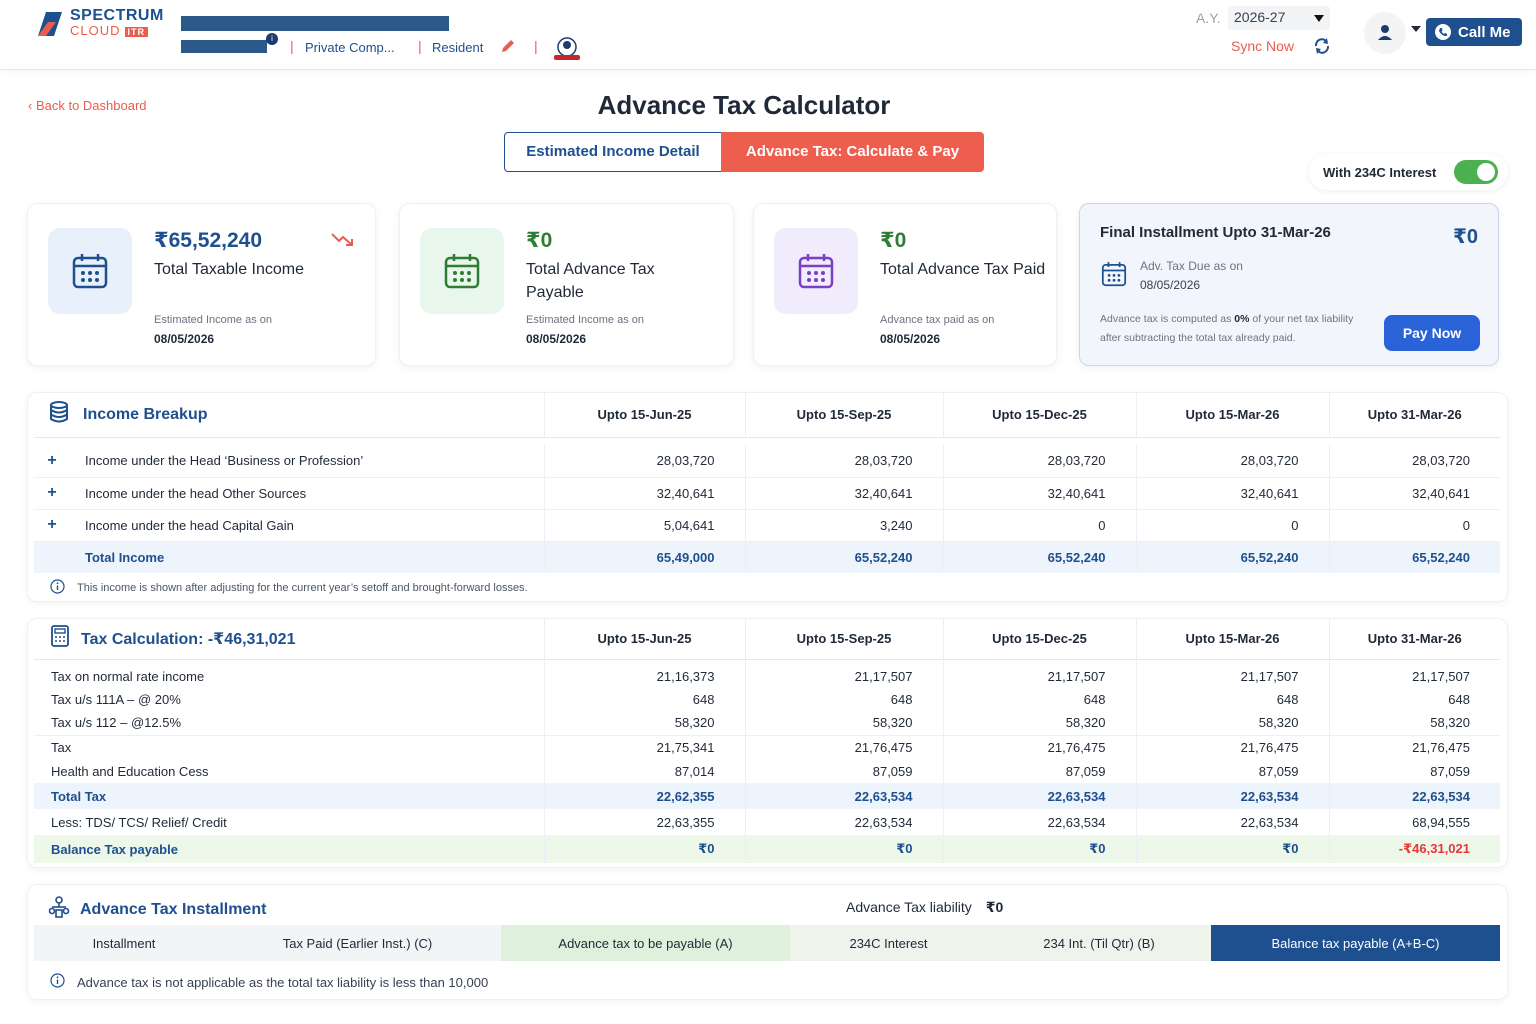 The width and height of the screenshot is (1536, 1024). Describe the element at coordinates (994, 907) in the screenshot. I see `liability-value: ₹0` at that location.